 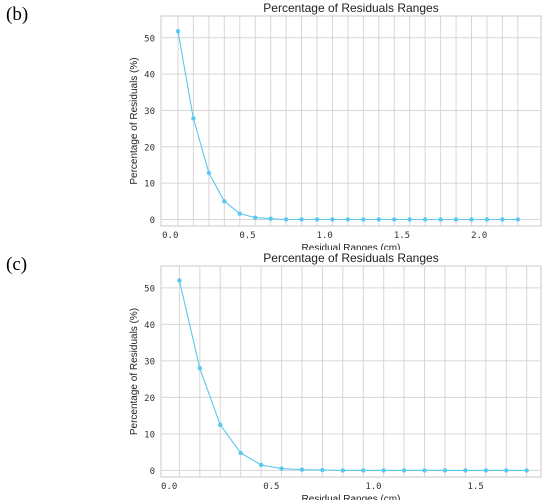 I want to click on panel-label-c: (c), so click(x=17, y=264).